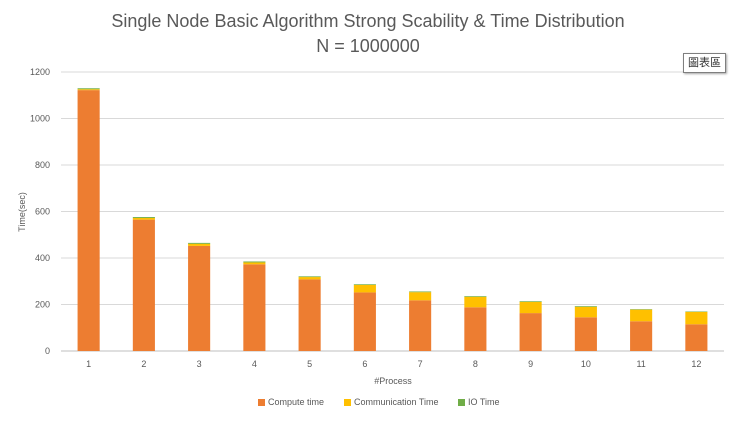  I want to click on legend-label: Compute time, so click(296, 402).